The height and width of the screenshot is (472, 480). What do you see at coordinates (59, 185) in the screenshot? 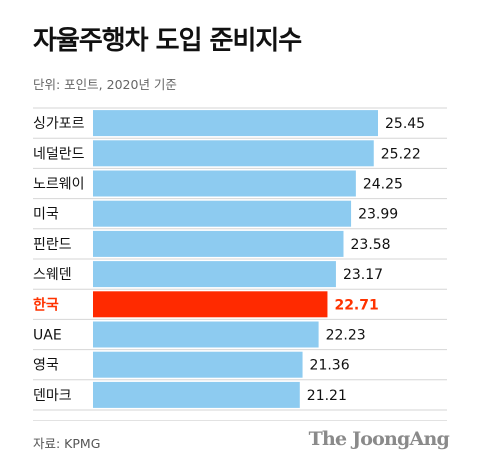
I see `category-label: 노르웨이` at bounding box center [59, 185].